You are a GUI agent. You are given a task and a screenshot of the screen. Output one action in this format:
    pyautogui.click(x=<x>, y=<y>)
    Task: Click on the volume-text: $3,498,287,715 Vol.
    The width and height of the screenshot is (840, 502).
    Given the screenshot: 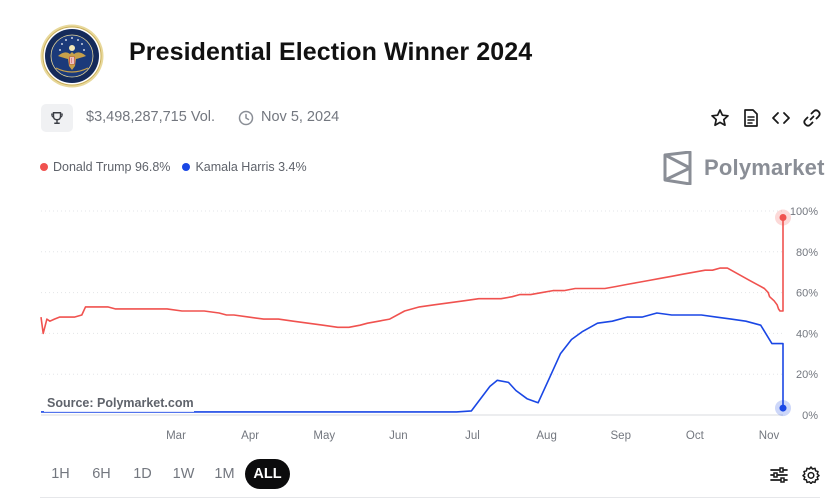 What is the action you would take?
    pyautogui.click(x=151, y=117)
    